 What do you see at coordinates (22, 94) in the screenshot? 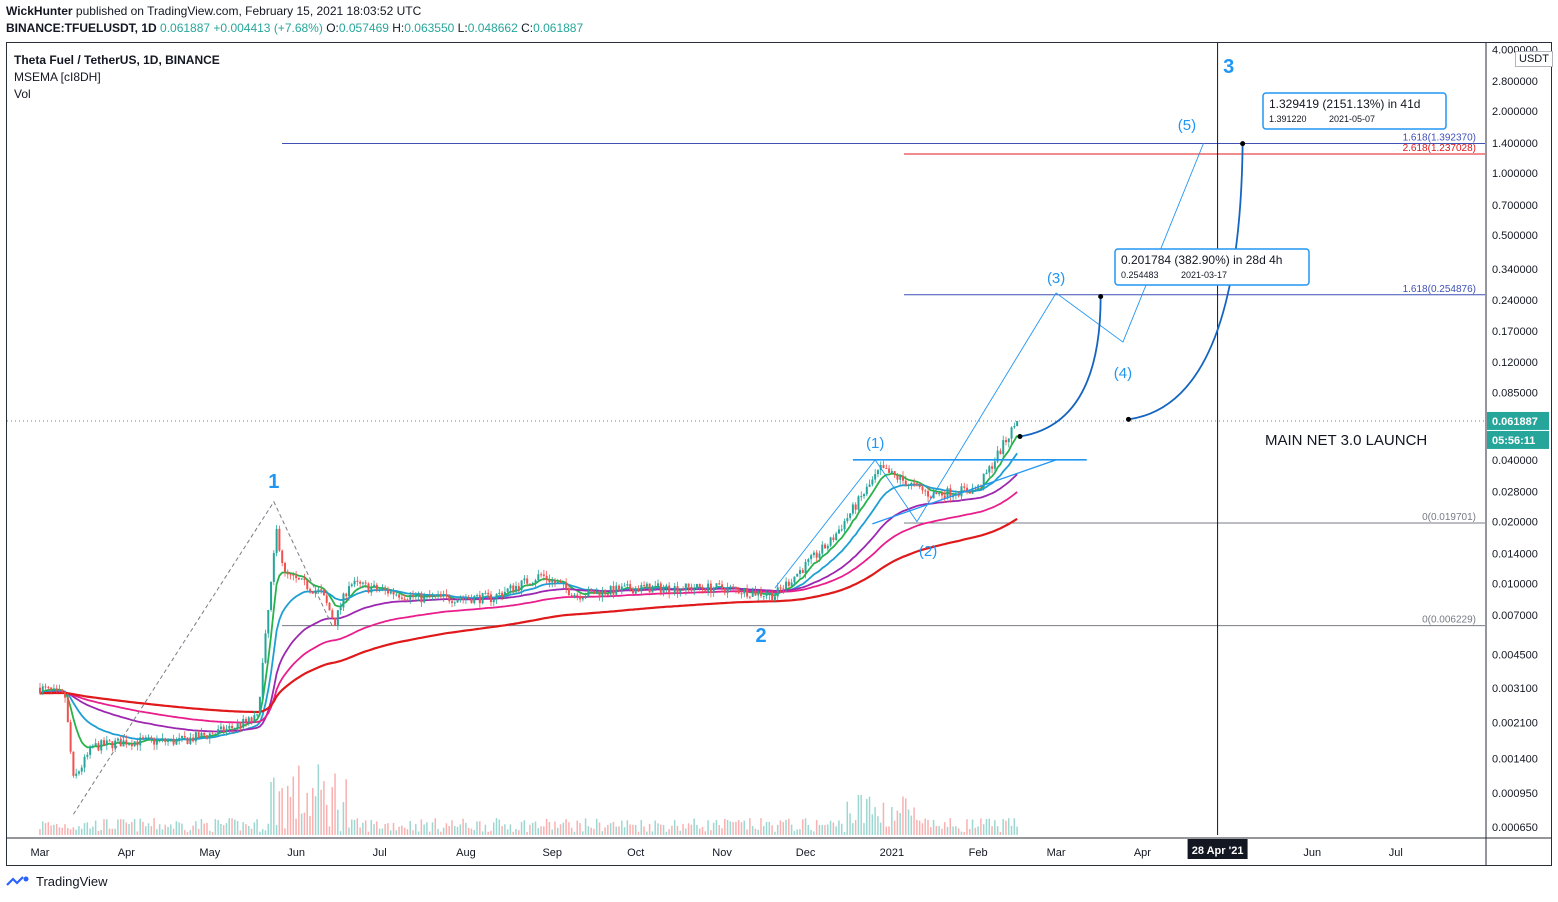
I see `legend-volume: Vol` at bounding box center [22, 94].